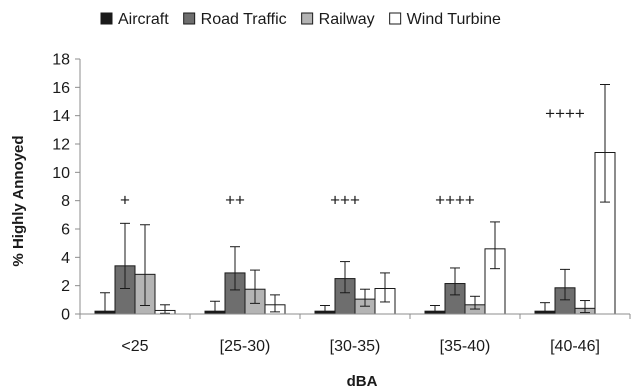 This screenshot has width=637, height=389. I want to click on y-axis: 0 2 4 6 8 10 12 14 16 18, so click(66, 188).